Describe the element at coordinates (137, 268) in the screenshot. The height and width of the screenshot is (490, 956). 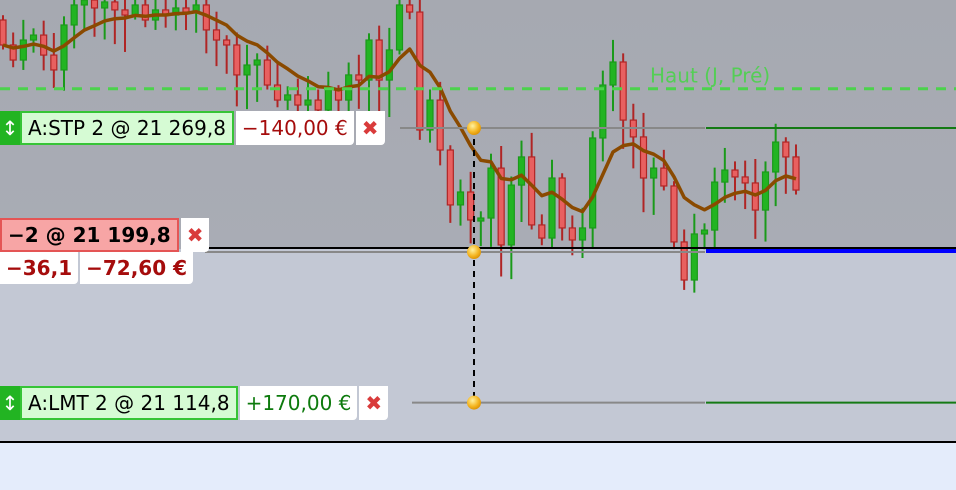
I see `position-pnl: −72,60 €` at that location.